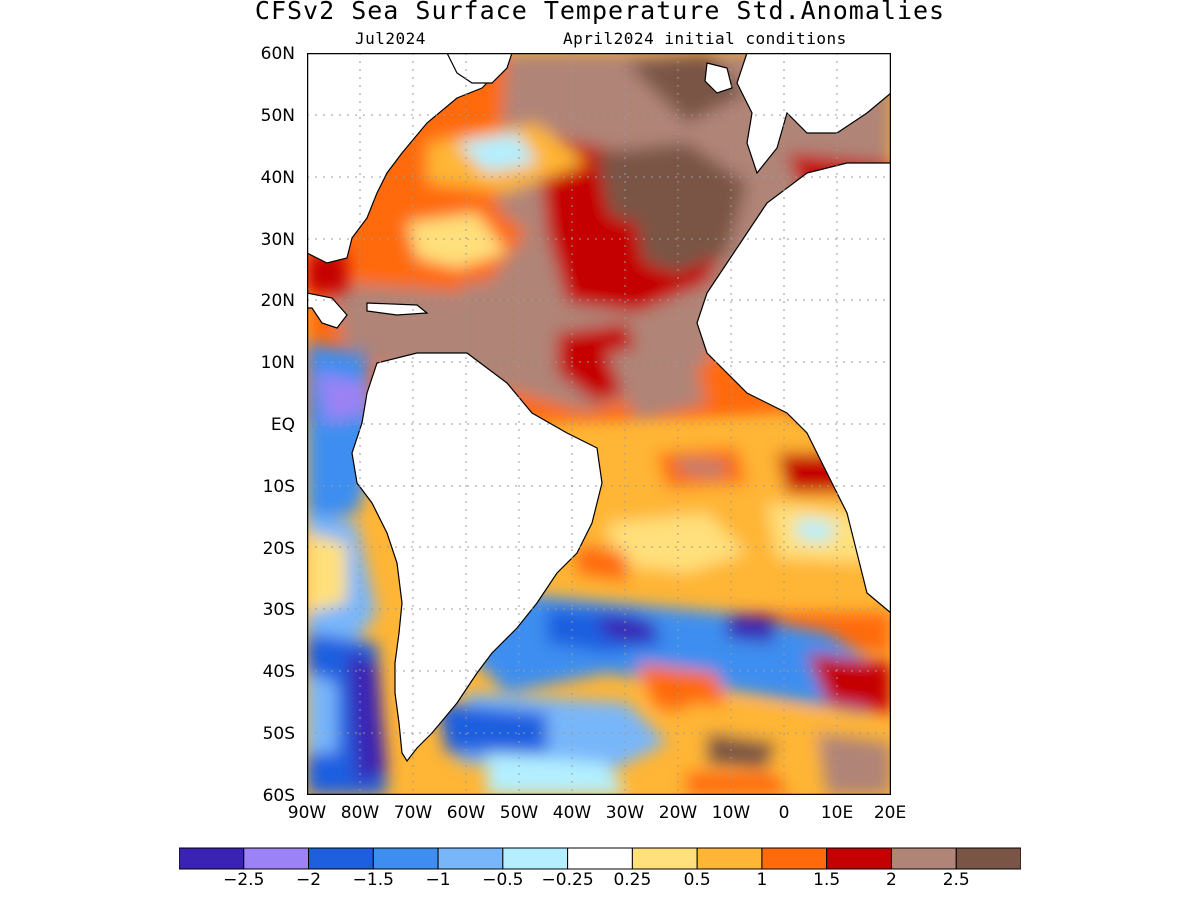 This screenshot has width=1200, height=900. Describe the element at coordinates (813, 114) in the screenshot. I see `europe-land` at that location.